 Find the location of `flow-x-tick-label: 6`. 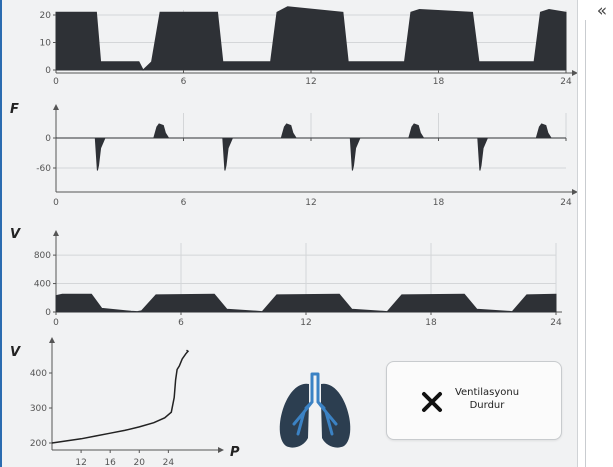

flow-x-tick-label: 6 is located at coordinates (184, 203).